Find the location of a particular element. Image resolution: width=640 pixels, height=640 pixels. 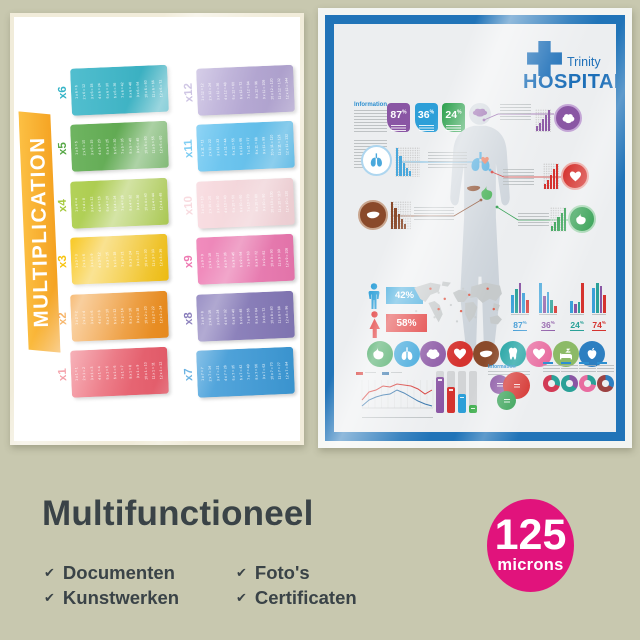

liver-icon is located at coordinates (373, 215).